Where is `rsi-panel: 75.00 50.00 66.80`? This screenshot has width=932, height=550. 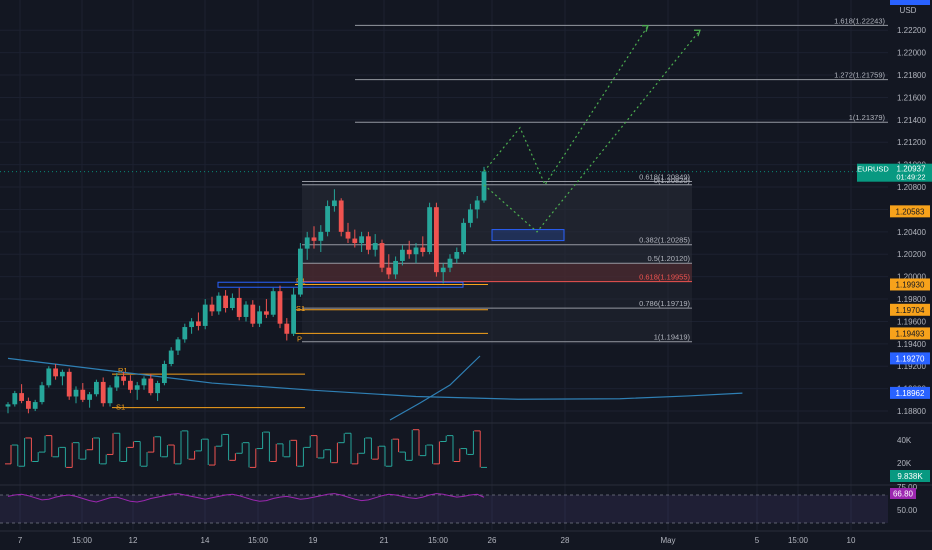 rsi-panel: 75.00 50.00 66.80 is located at coordinates (466, 503).